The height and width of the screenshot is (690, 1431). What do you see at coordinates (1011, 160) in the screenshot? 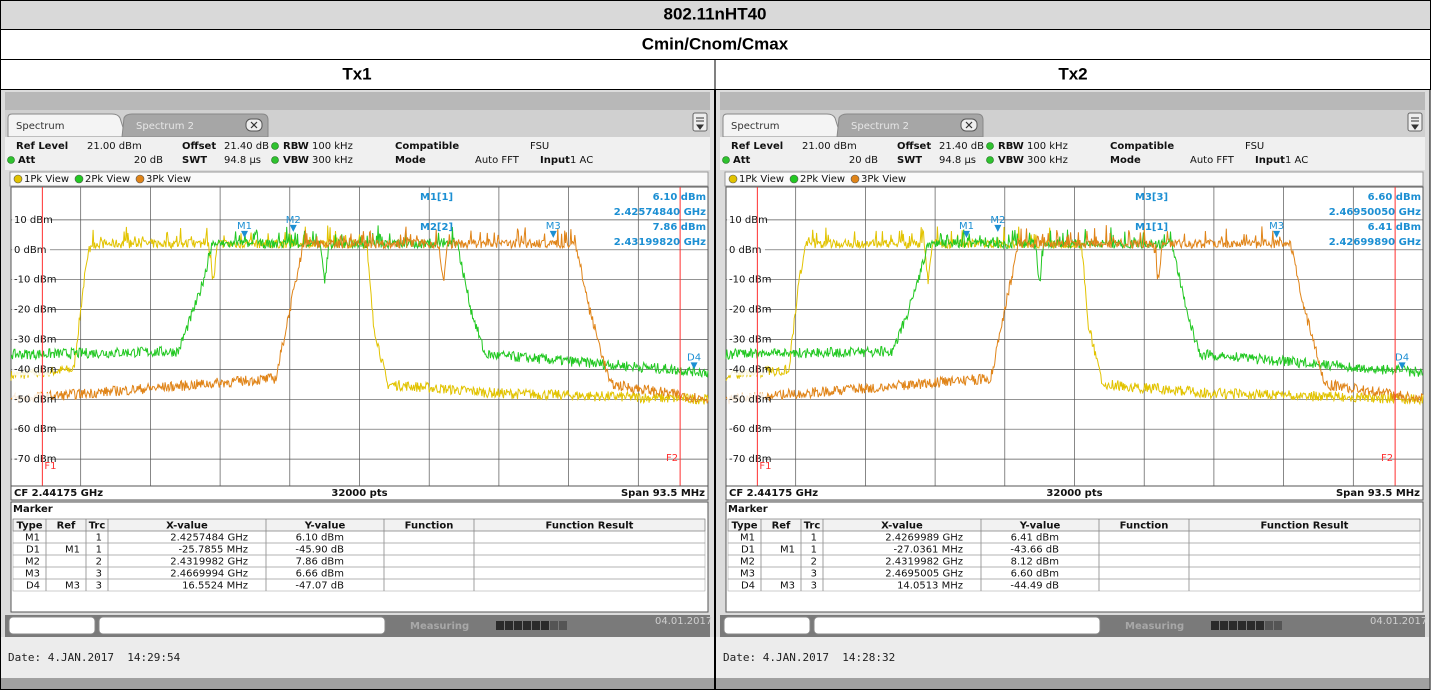
I see `setting-label: VBW` at bounding box center [1011, 160].